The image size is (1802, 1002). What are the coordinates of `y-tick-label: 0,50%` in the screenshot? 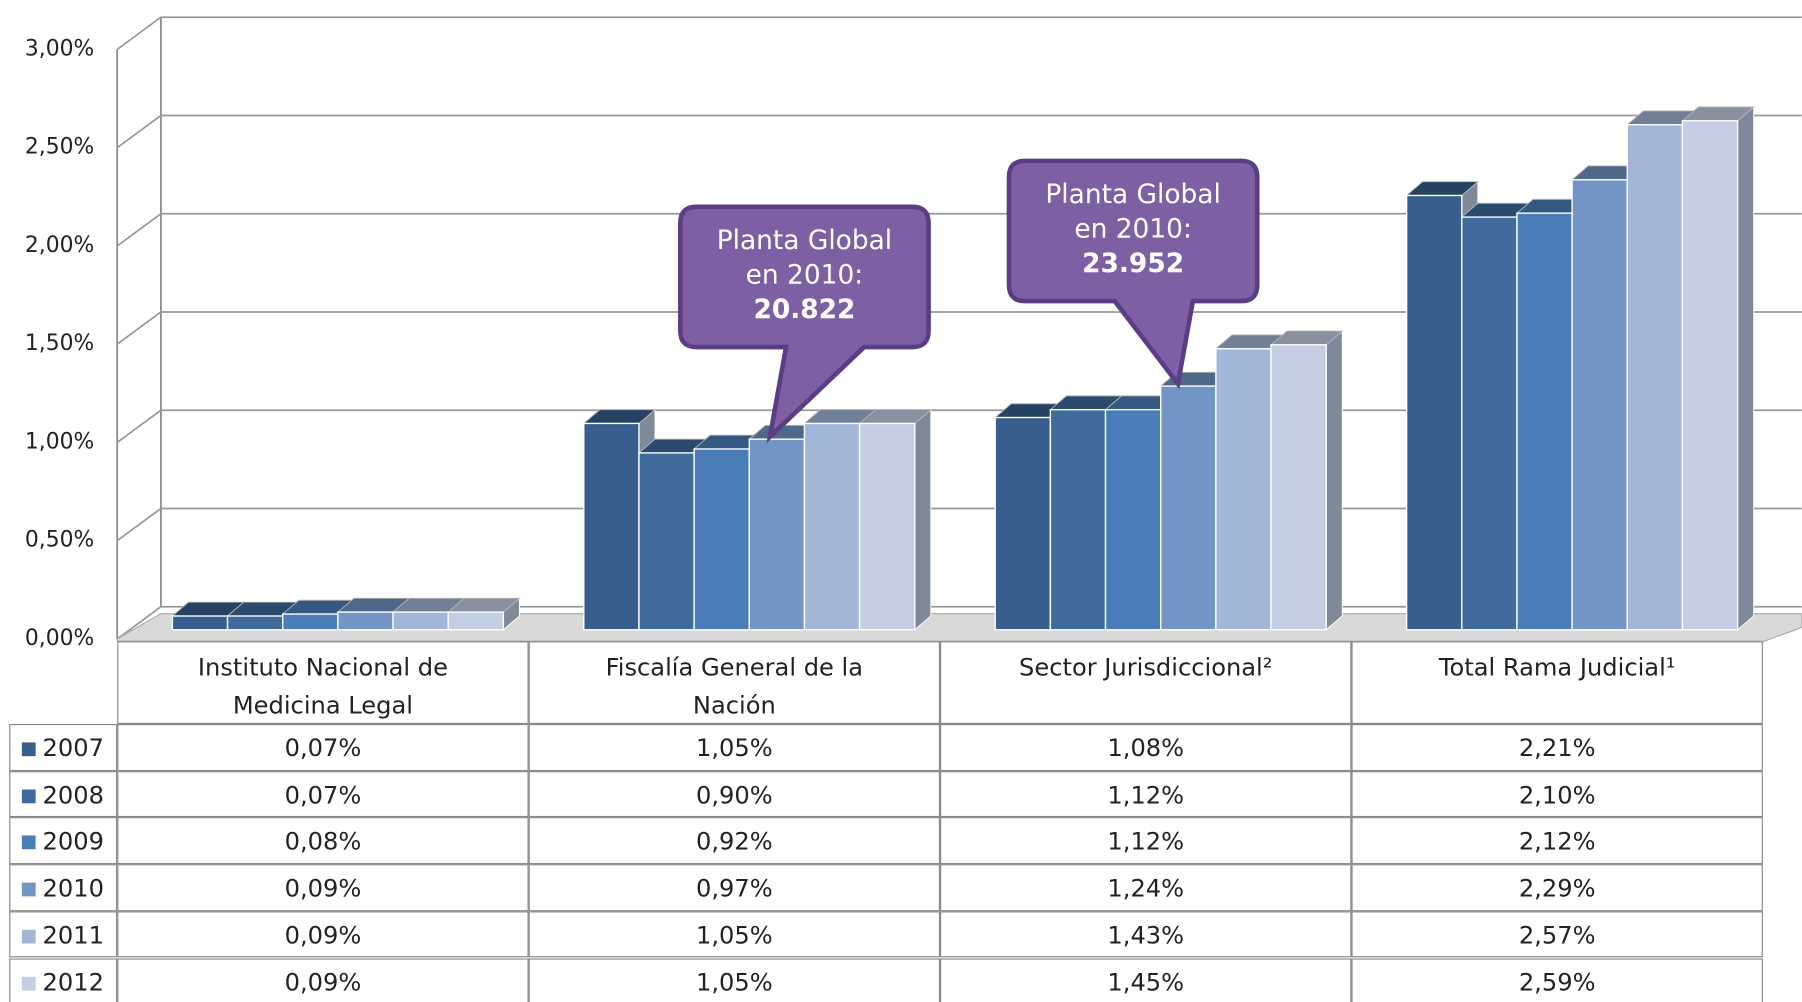 It's located at (59, 540).